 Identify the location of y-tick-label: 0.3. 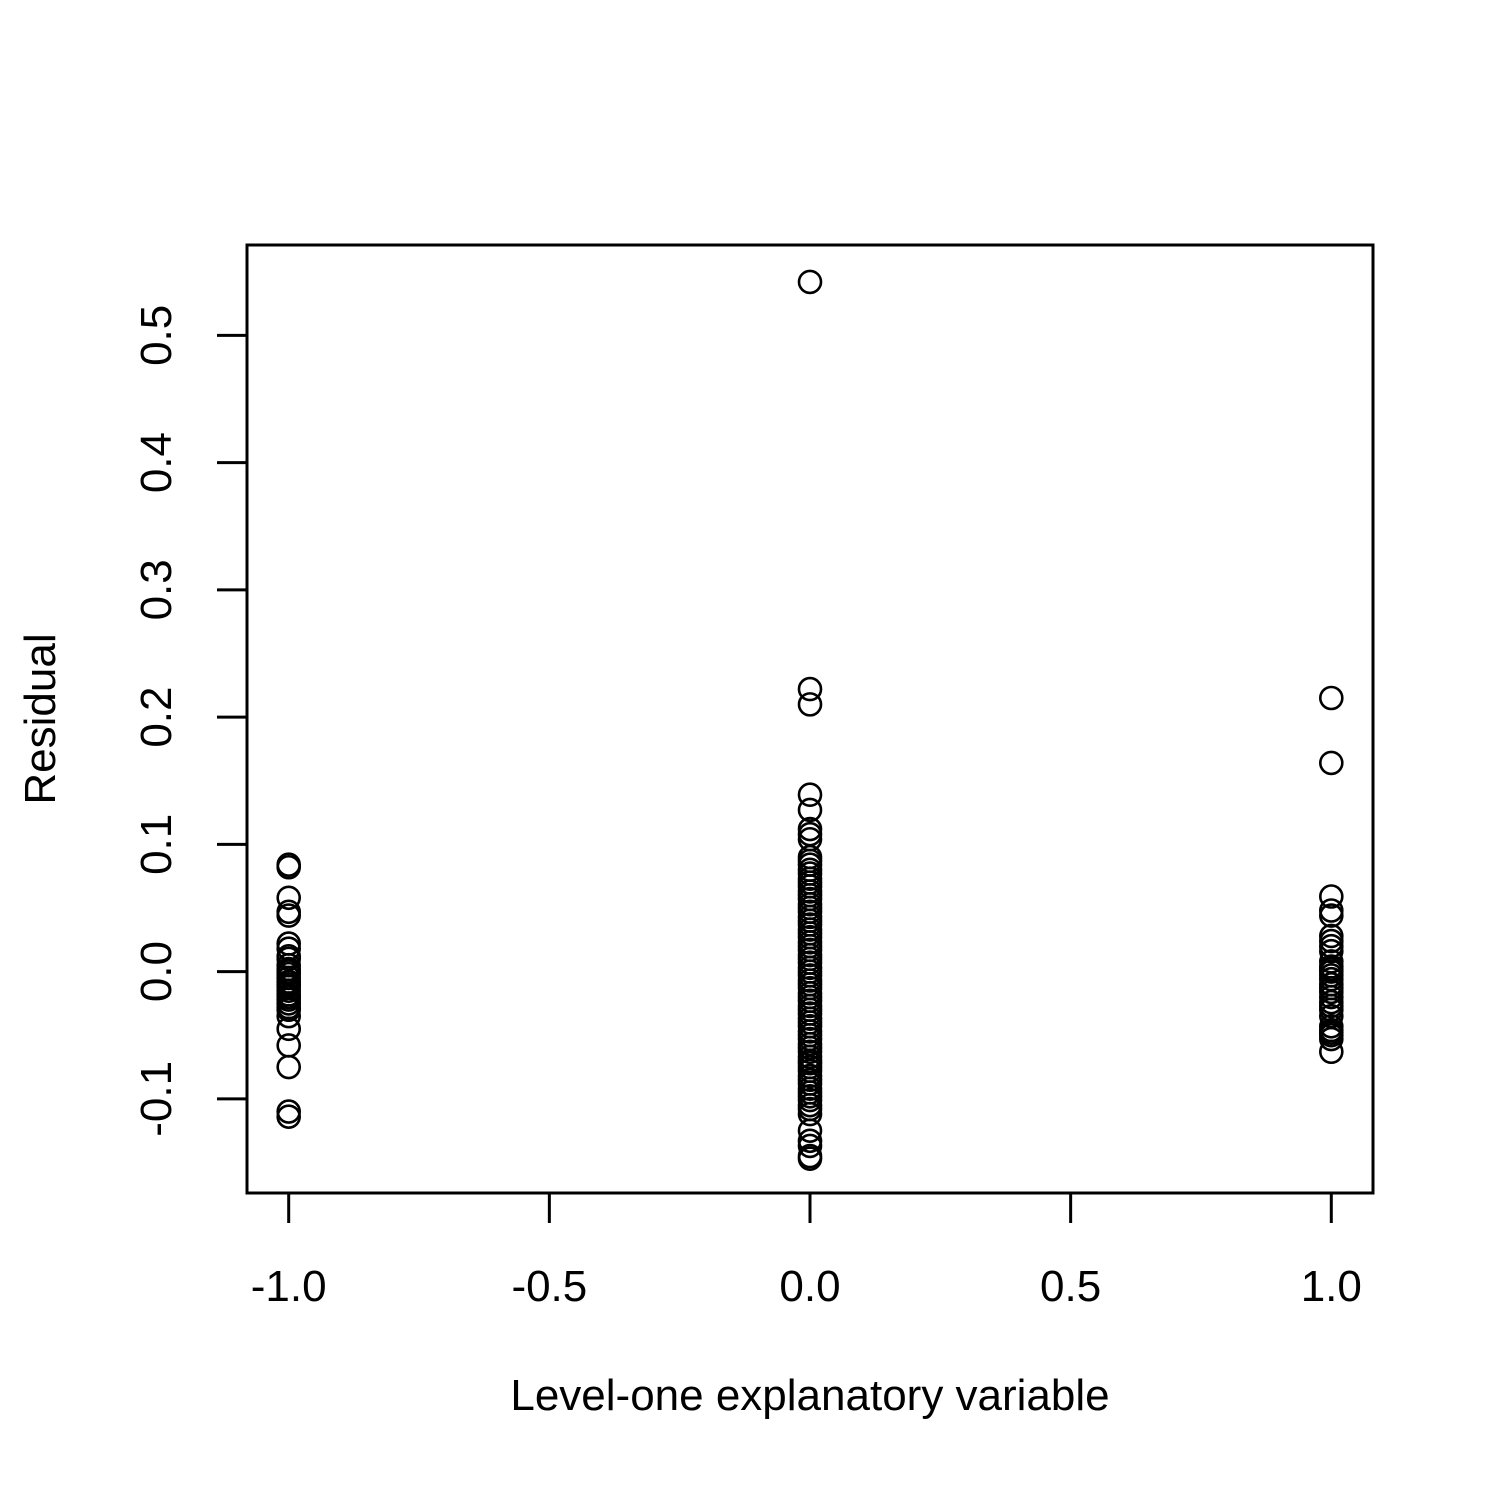
(156, 589).